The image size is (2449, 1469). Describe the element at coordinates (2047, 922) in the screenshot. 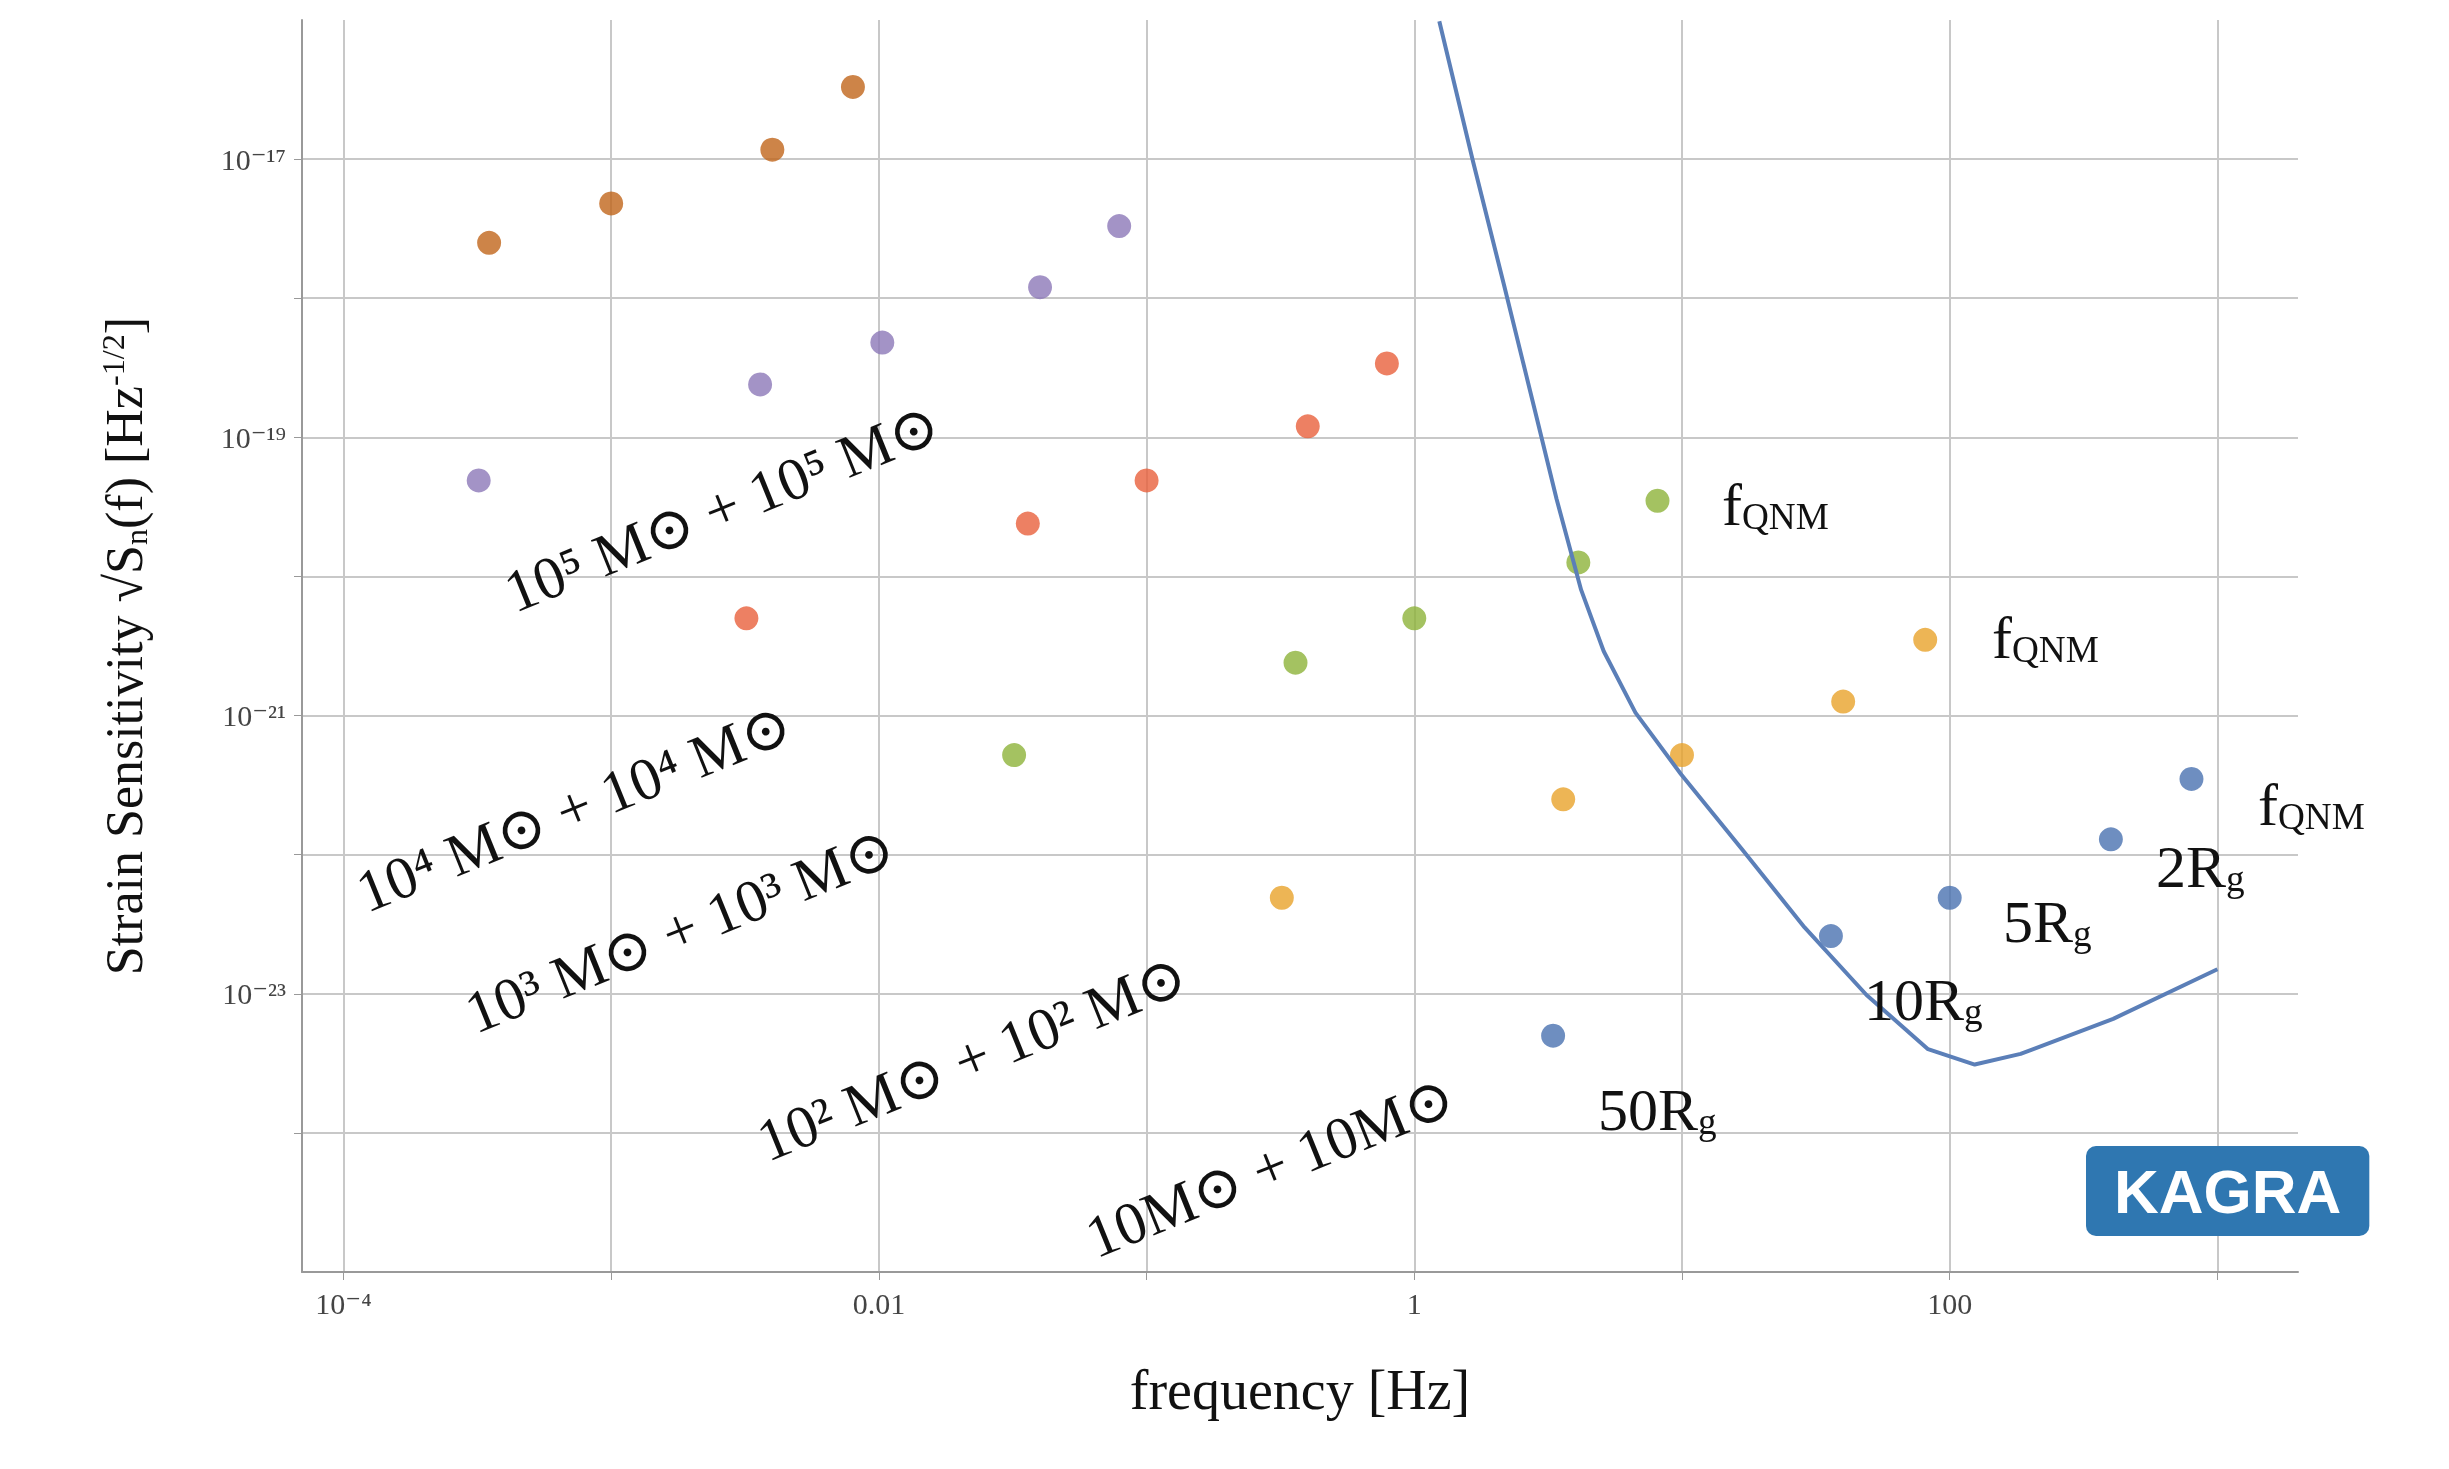

I see `annotation: 5Rg` at that location.